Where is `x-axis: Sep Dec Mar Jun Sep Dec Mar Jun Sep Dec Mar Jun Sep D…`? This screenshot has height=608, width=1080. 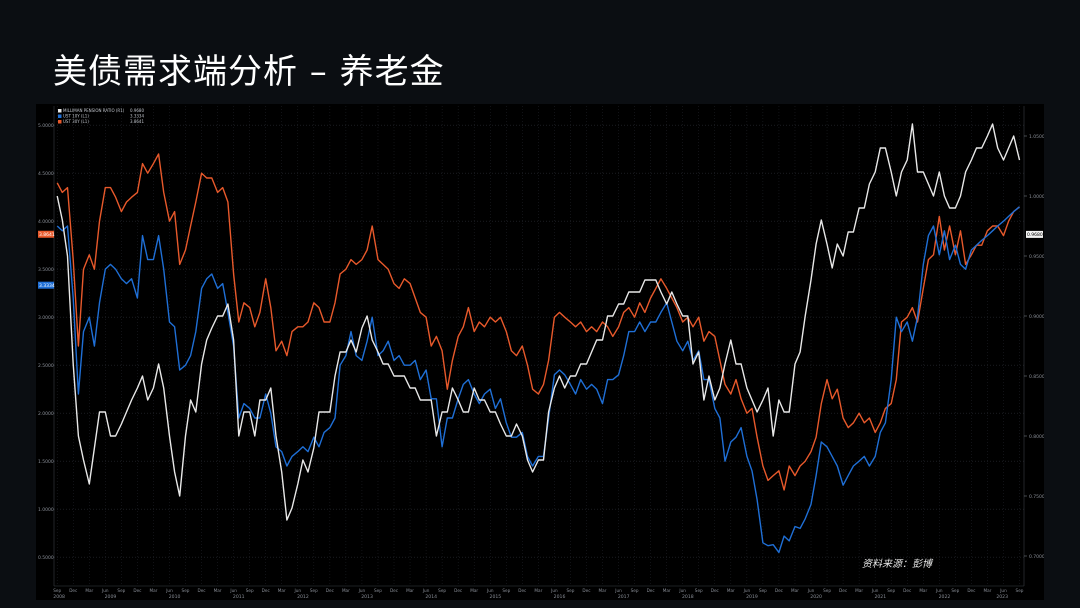 x-axis: Sep Dec Mar Jun Sep Dec Mar Jun Sep Dec Mar Jun Sep D… is located at coordinates (538, 594).